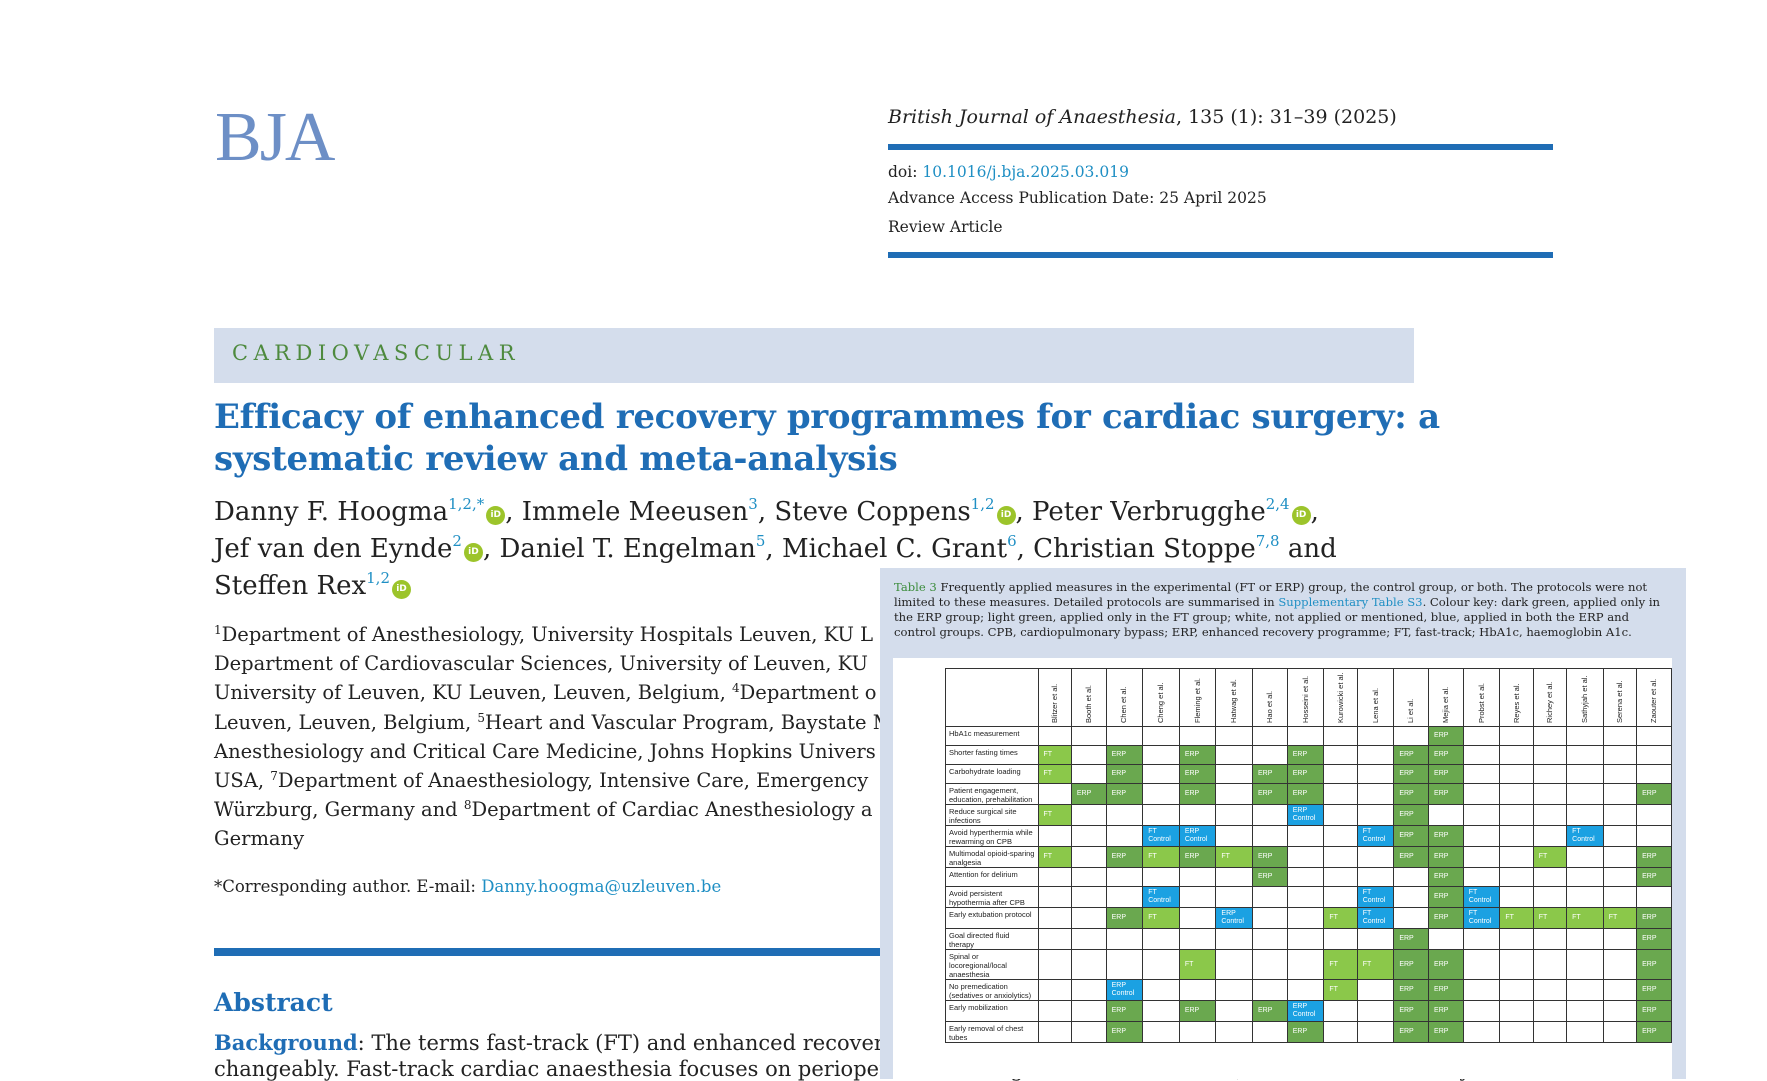 The height and width of the screenshot is (1081, 1767). I want to click on author-name: , Christian Stoppe, so click(1136, 549).